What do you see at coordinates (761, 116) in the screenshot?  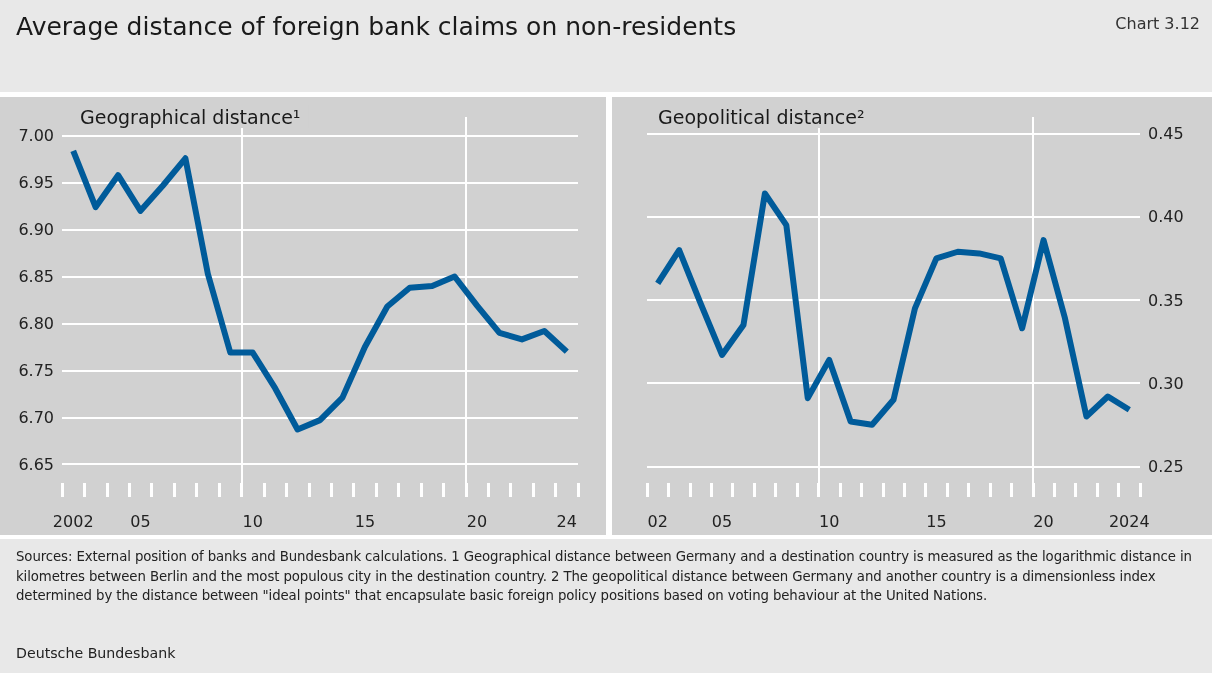 I see `chart-title: Geopolitical distance²` at bounding box center [761, 116].